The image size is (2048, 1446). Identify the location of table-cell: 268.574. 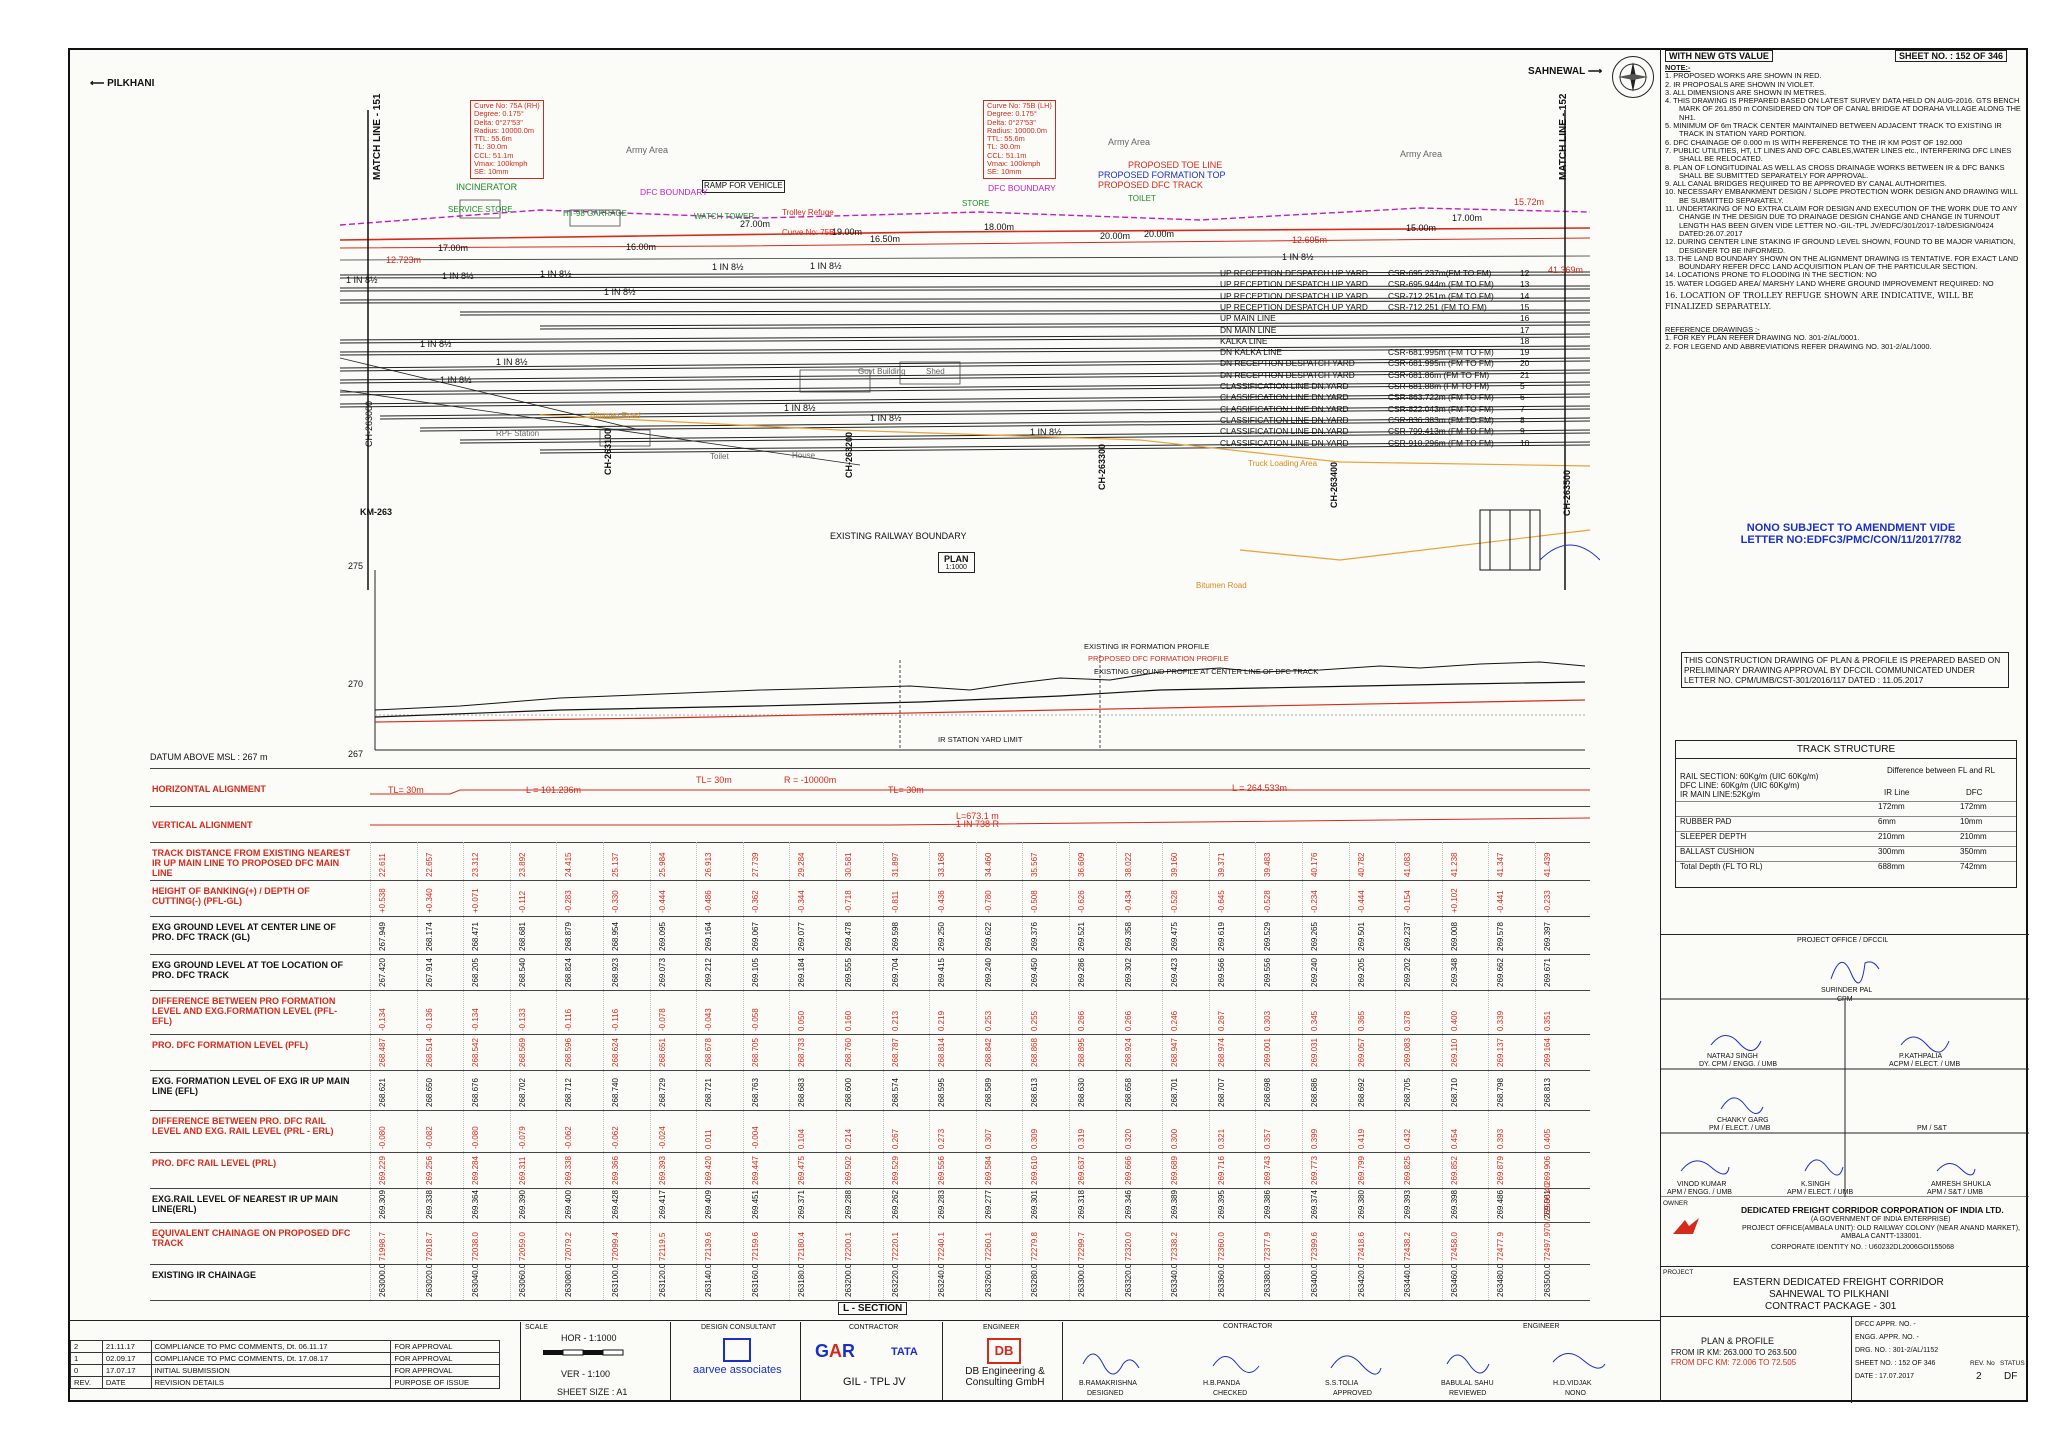
(895, 1092).